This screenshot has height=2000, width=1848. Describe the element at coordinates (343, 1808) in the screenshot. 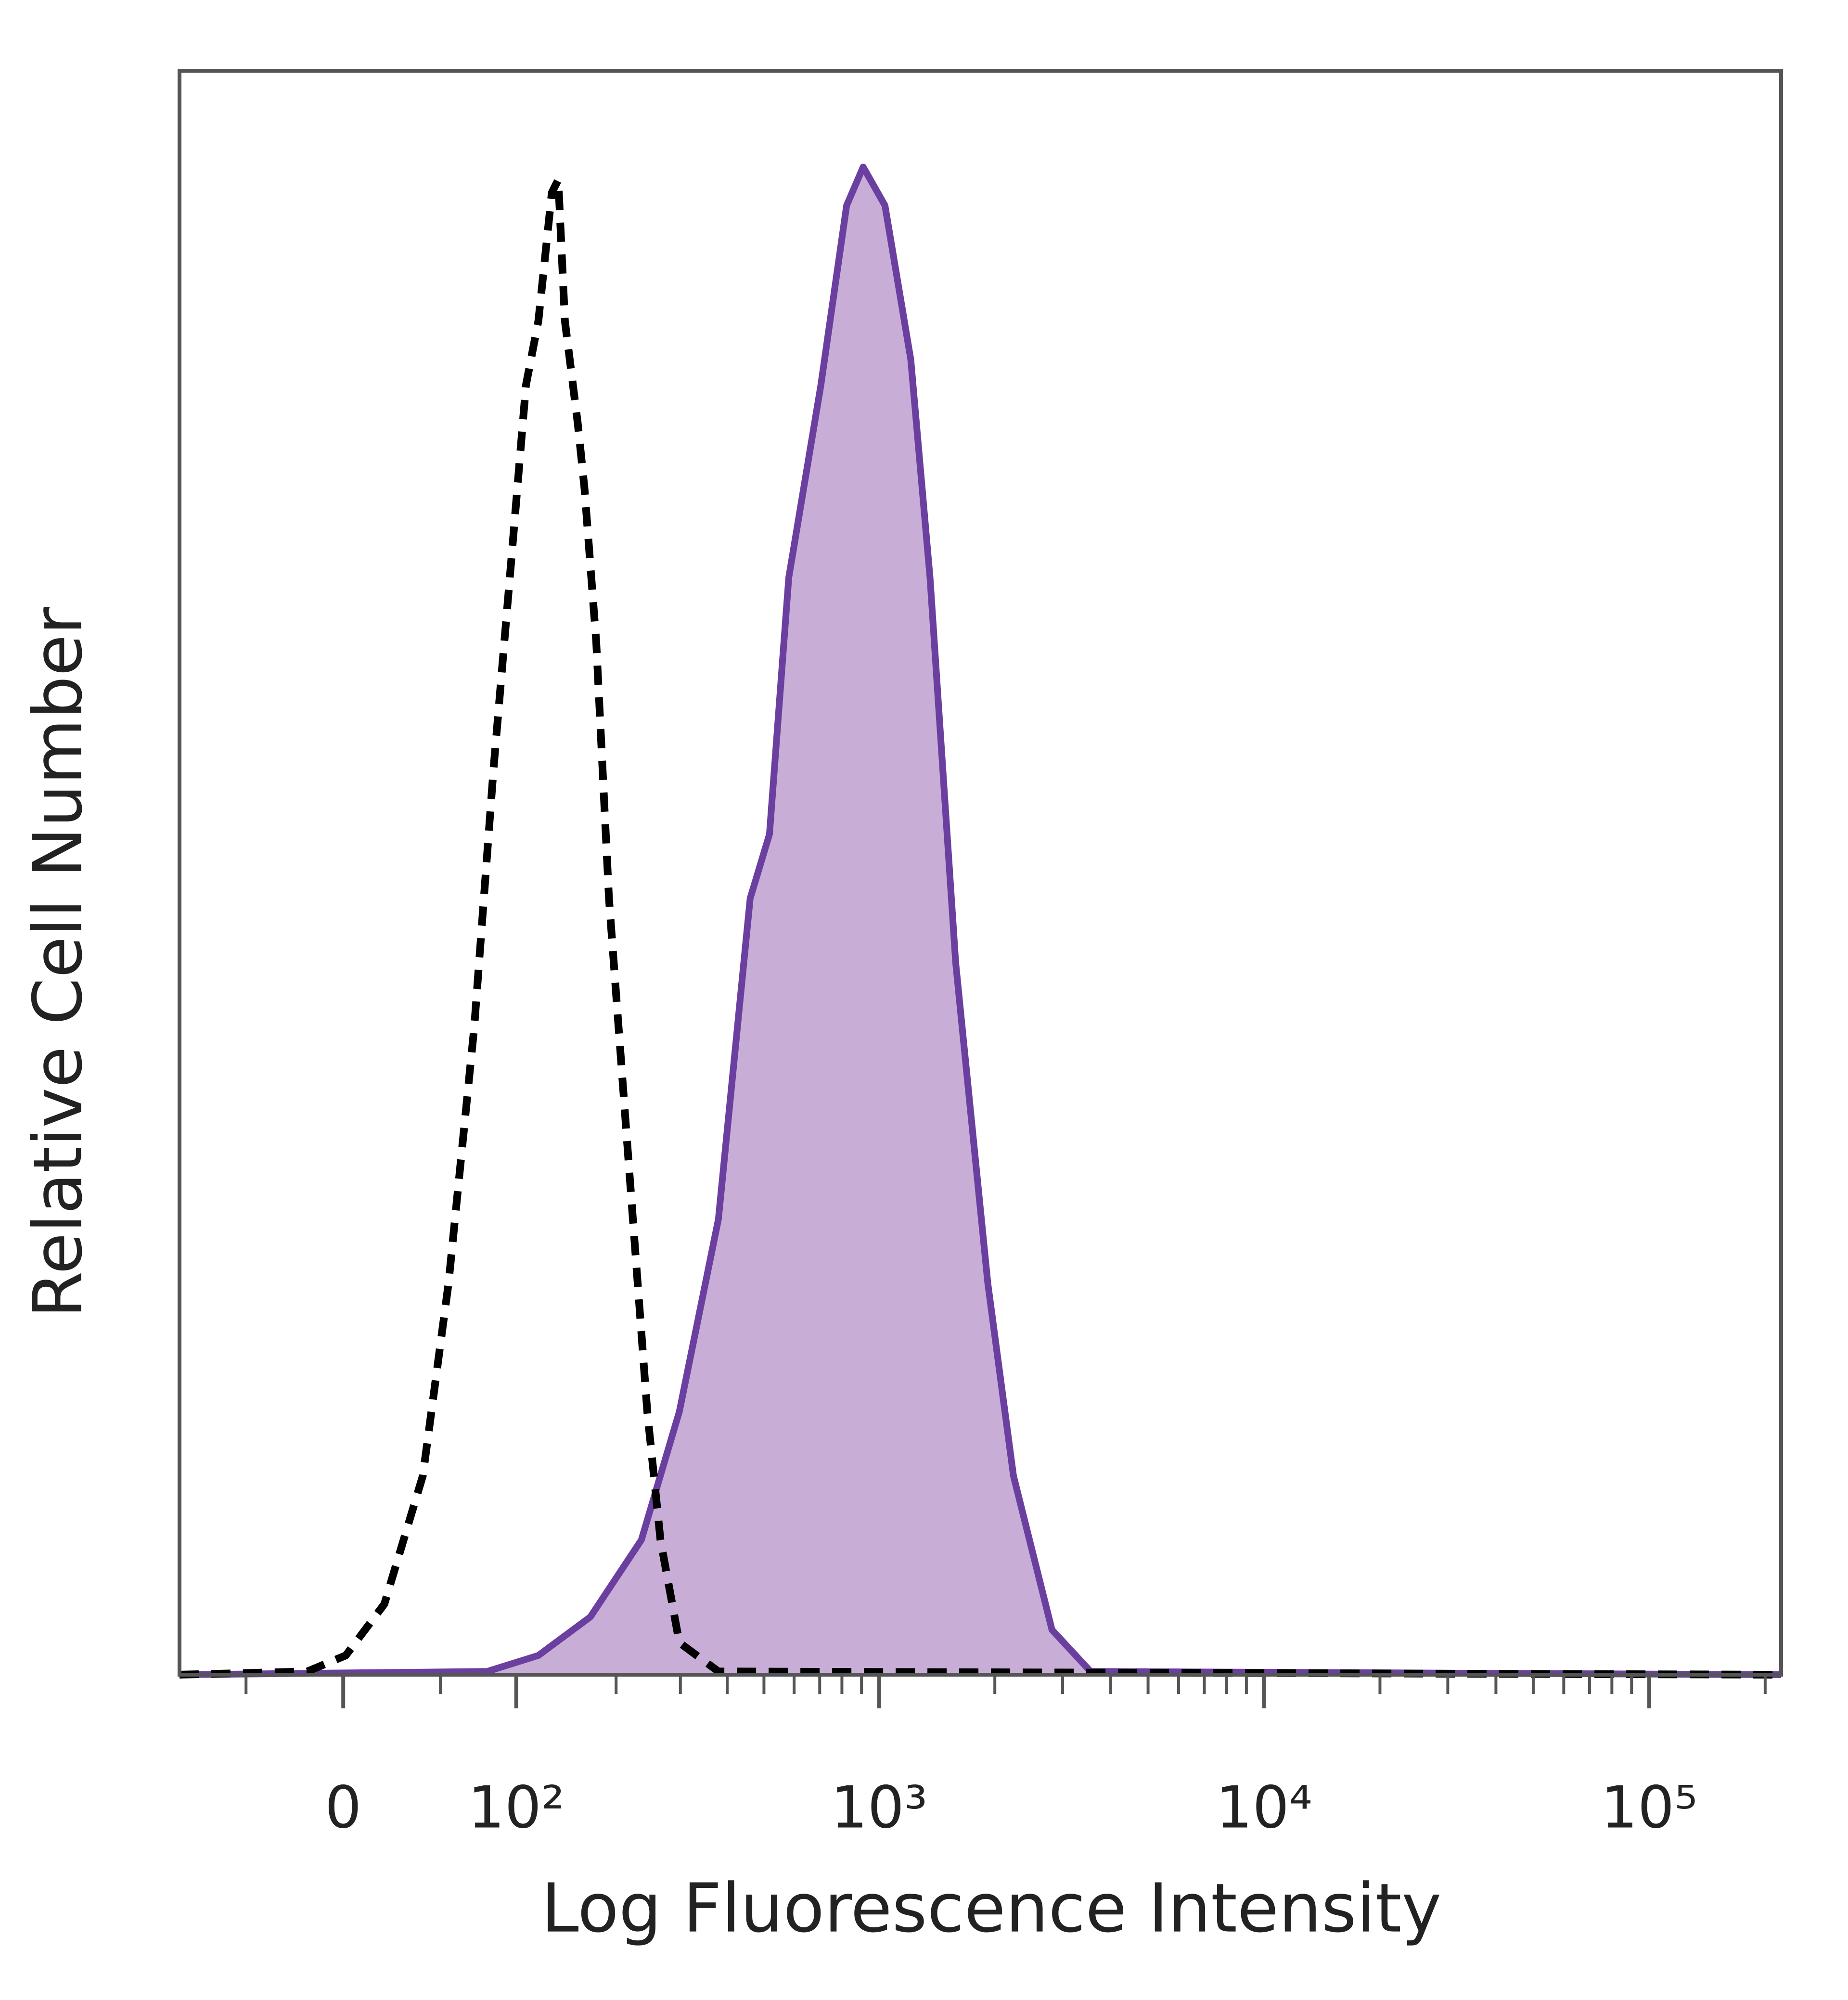

I see `x-tick-label: 0` at that location.